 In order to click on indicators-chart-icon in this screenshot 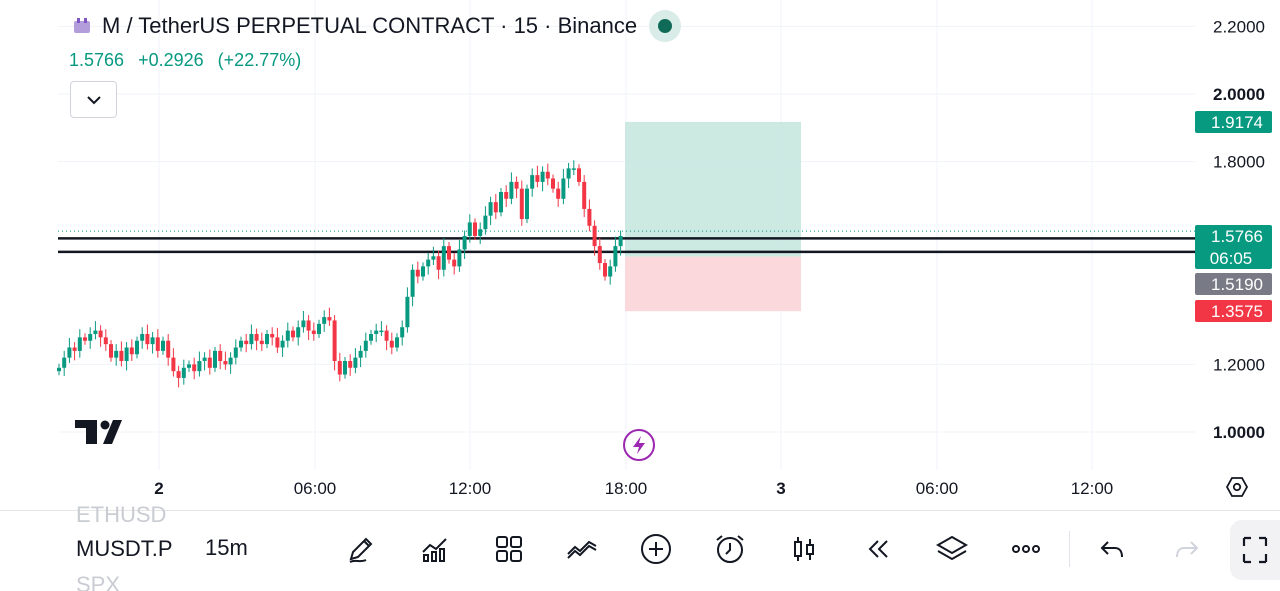, I will do `click(435, 549)`.